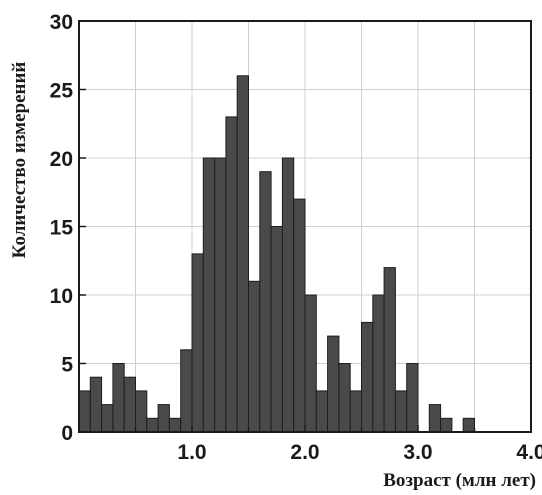  I want to click on y-tick-label: 10, so click(61, 296).